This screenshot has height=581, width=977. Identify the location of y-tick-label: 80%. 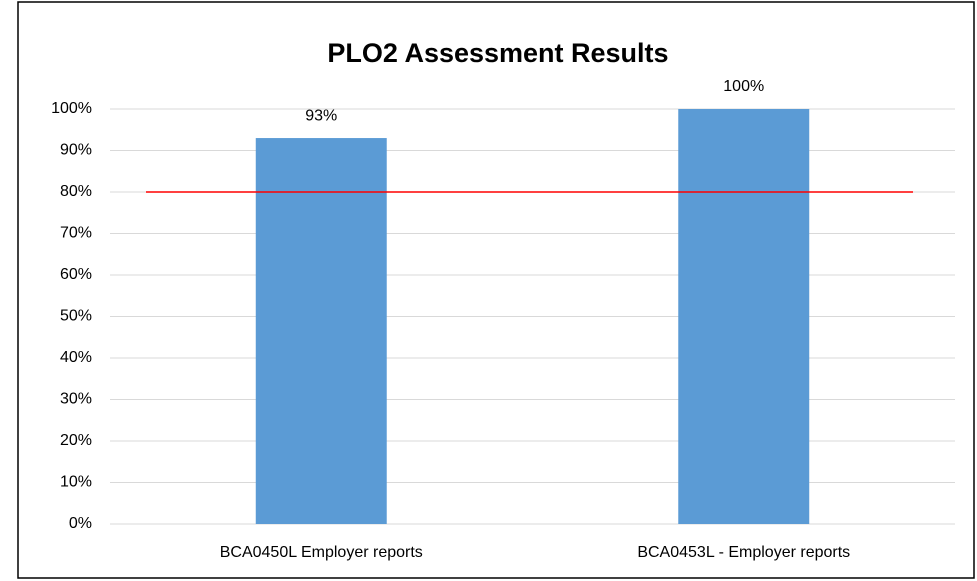
(76, 191).